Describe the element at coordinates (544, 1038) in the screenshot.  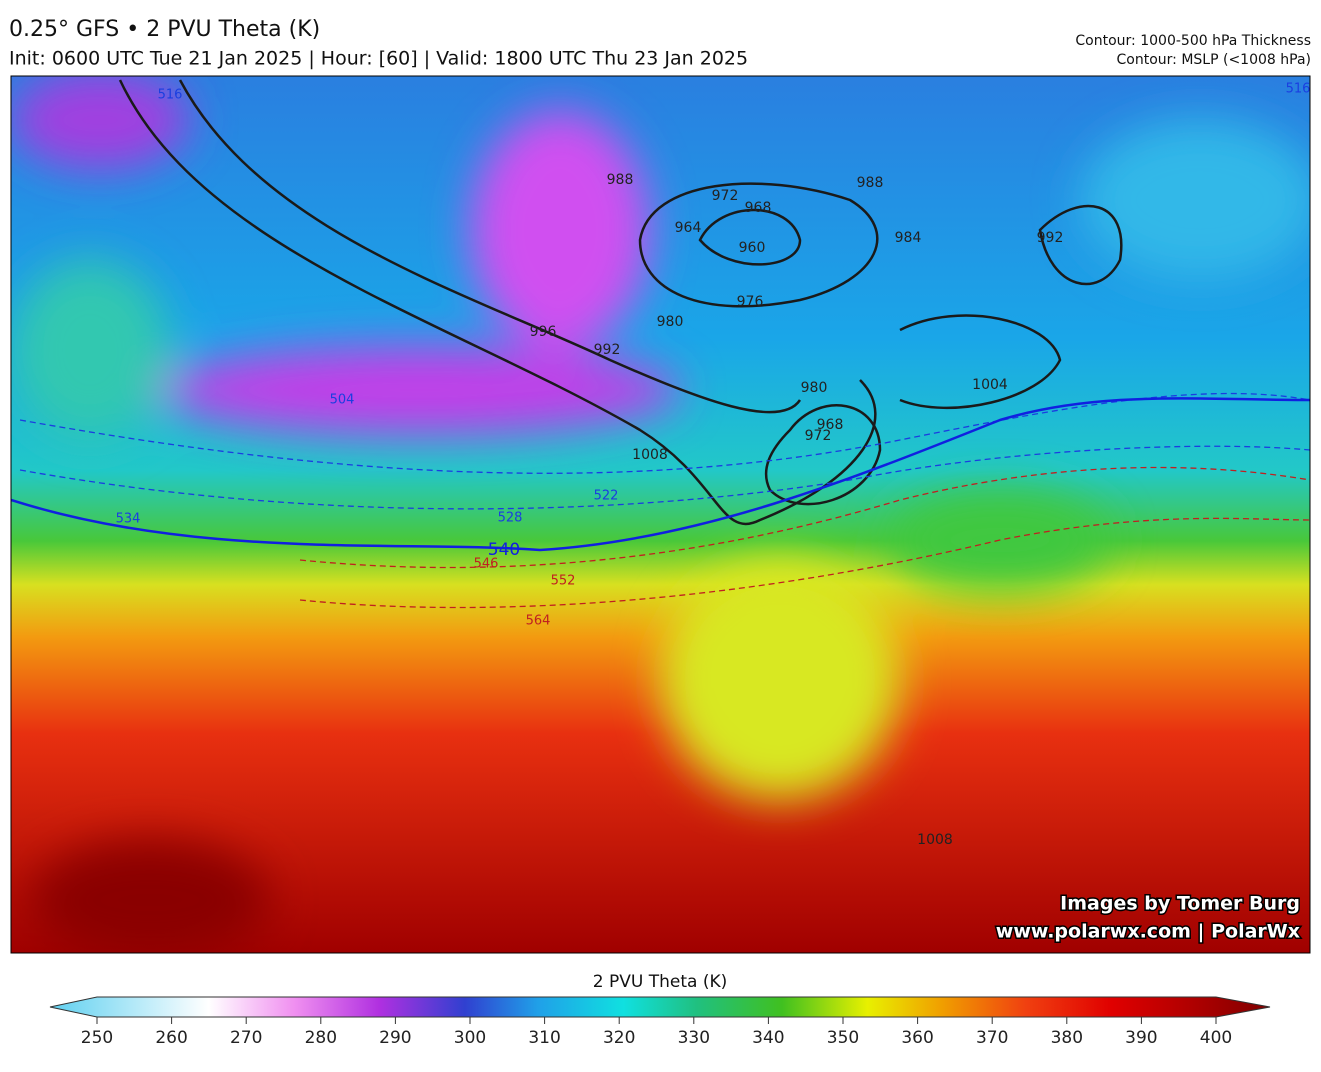
I see `colorbar-tick-label: 310` at that location.